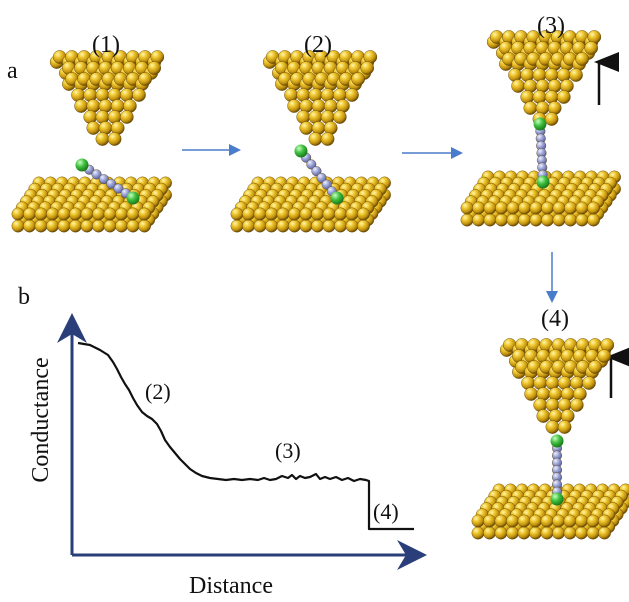 This screenshot has width=629, height=602. What do you see at coordinates (288, 450) in the screenshot?
I see `curve-label-3: (3)` at bounding box center [288, 450].